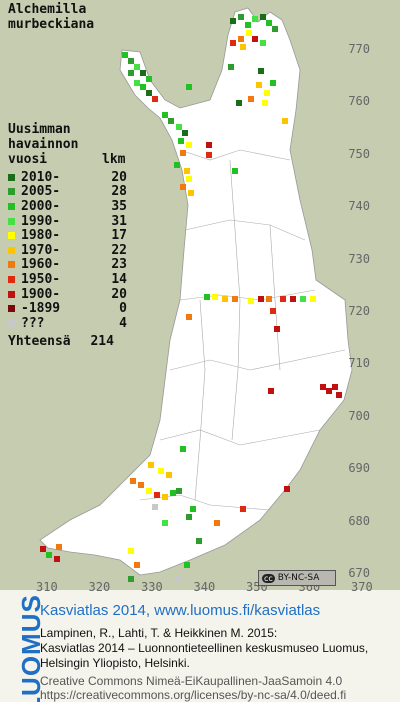  I want to click on total-label: Yhteensä, so click(39, 341).